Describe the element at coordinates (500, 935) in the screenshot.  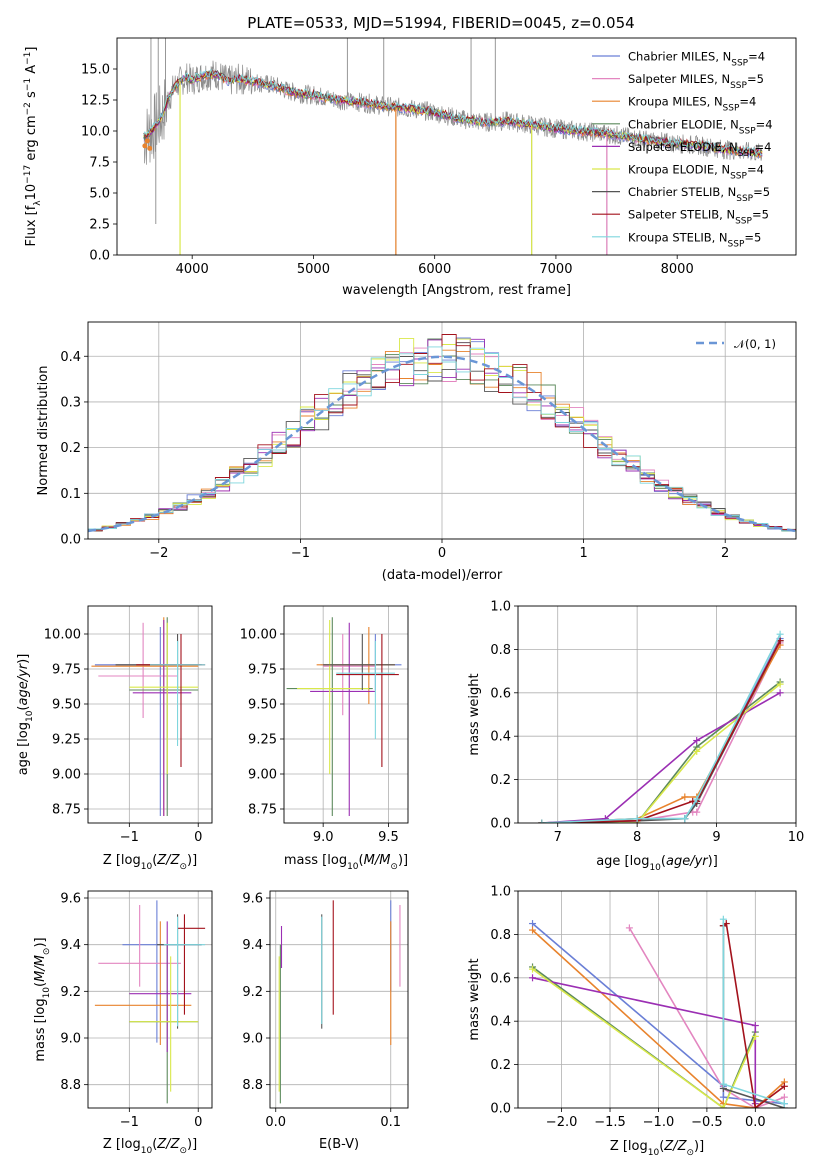
I see `y-tick-label: 0.8` at that location.